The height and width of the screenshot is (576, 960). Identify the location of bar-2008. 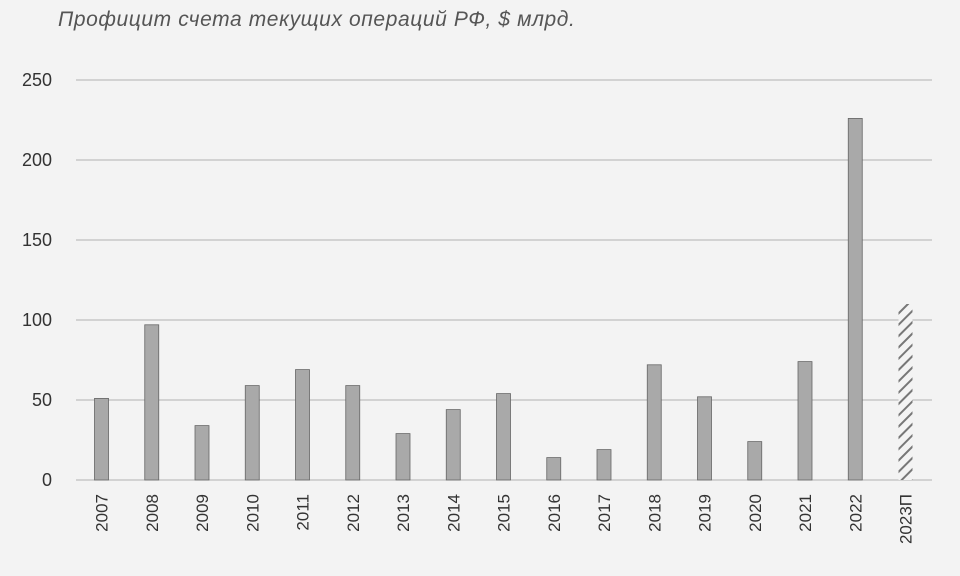
(152, 402).